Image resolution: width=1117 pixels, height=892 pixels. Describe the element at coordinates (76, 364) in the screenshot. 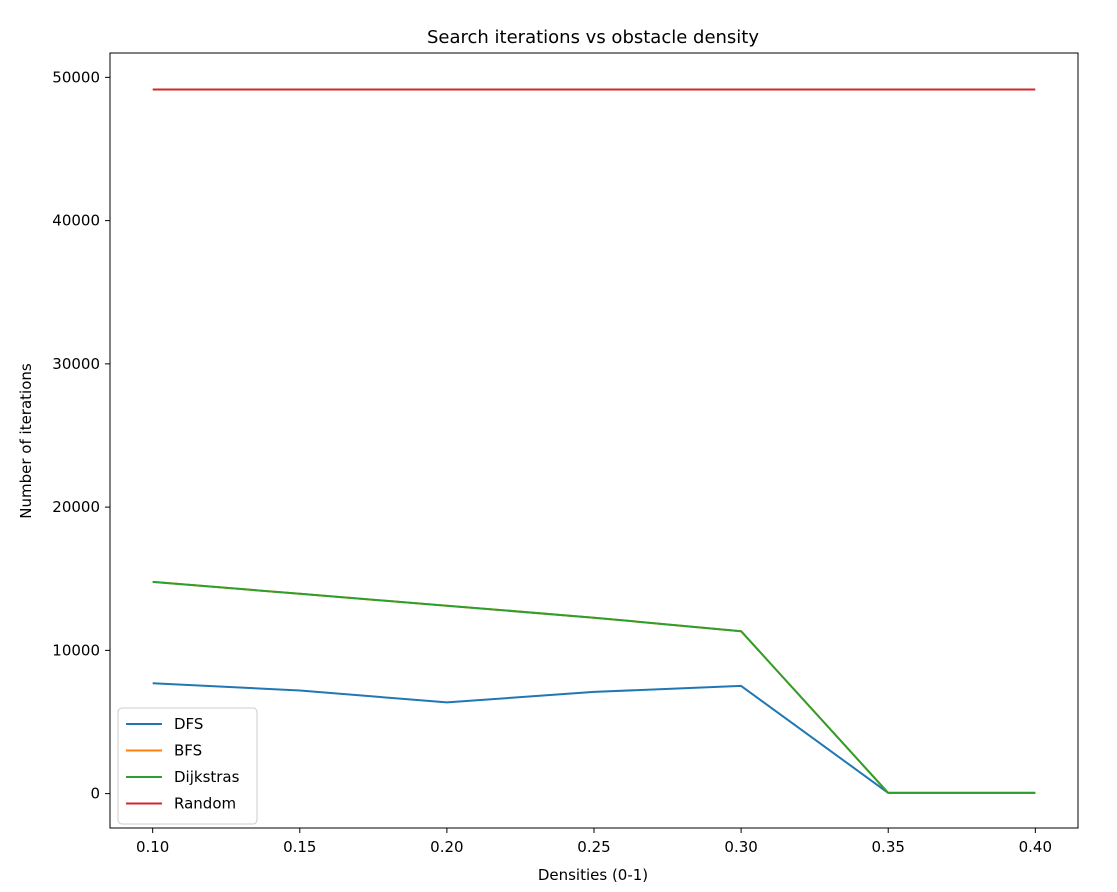

I see `y-tick-label: 30000` at that location.